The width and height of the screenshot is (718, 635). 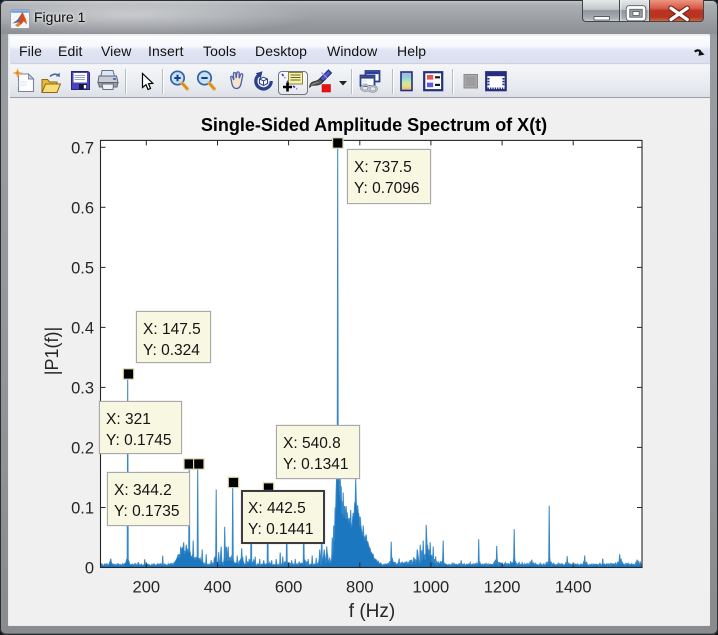 What do you see at coordinates (82, 208) in the screenshot?
I see `svg-text: 0.6` at bounding box center [82, 208].